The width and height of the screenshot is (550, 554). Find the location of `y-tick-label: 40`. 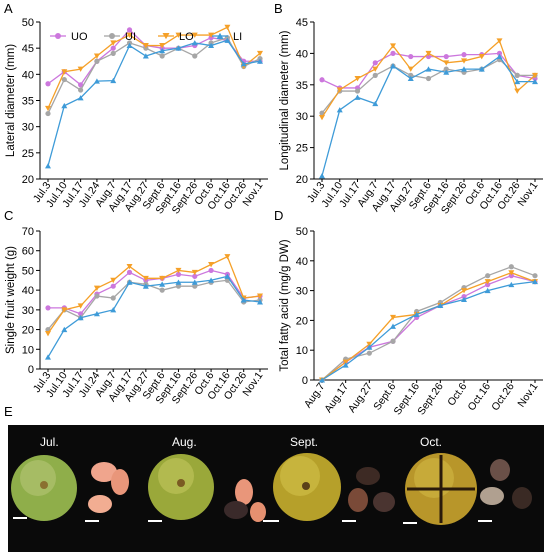

y-tick-label: 40 is located at coordinates (28, 291).